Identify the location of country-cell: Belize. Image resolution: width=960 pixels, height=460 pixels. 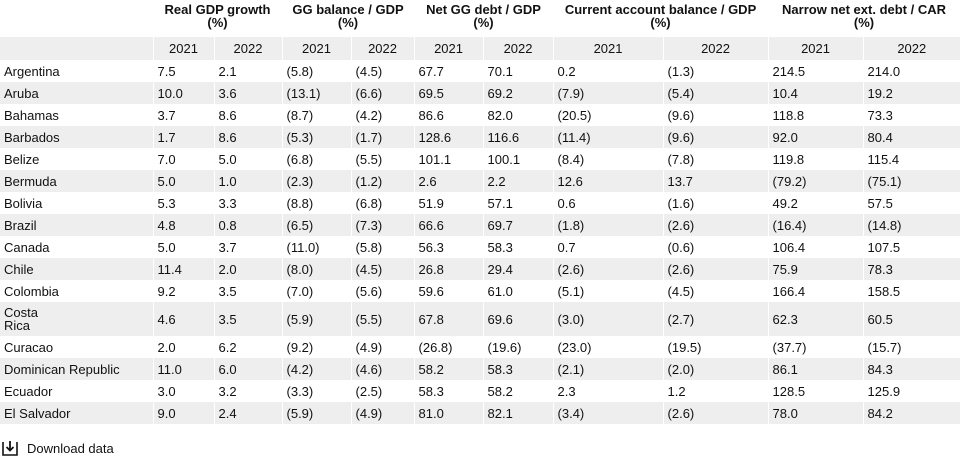
(22, 159).